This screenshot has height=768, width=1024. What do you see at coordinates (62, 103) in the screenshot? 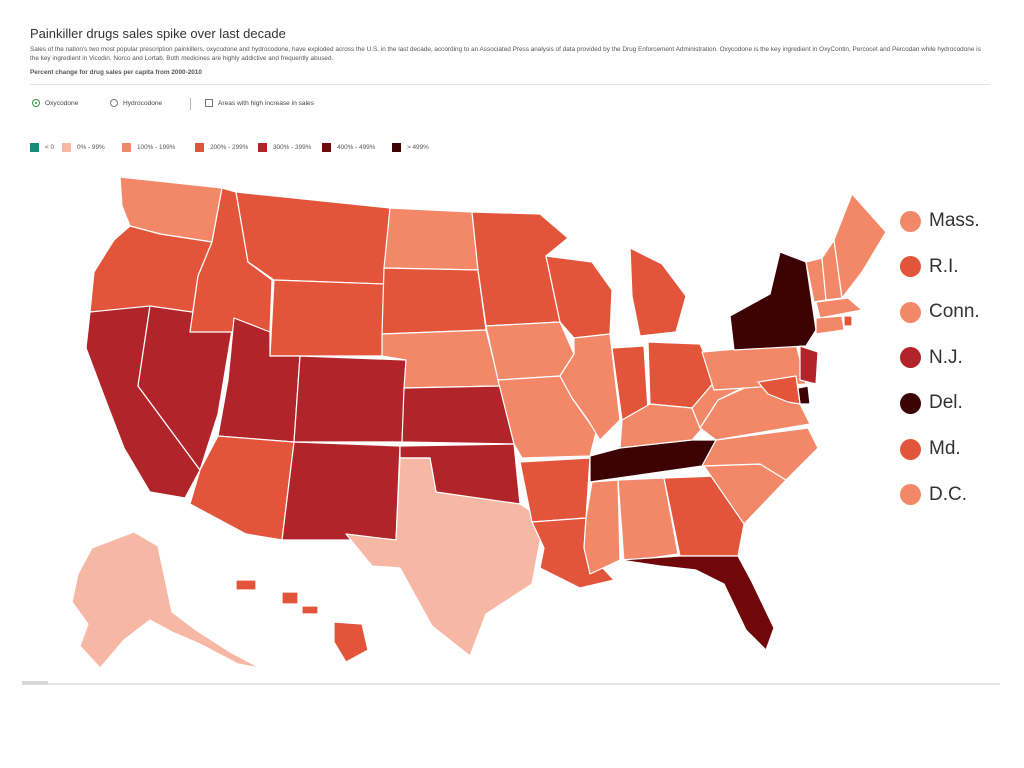
I see `oxycodone-label: Oxycodone` at bounding box center [62, 103].